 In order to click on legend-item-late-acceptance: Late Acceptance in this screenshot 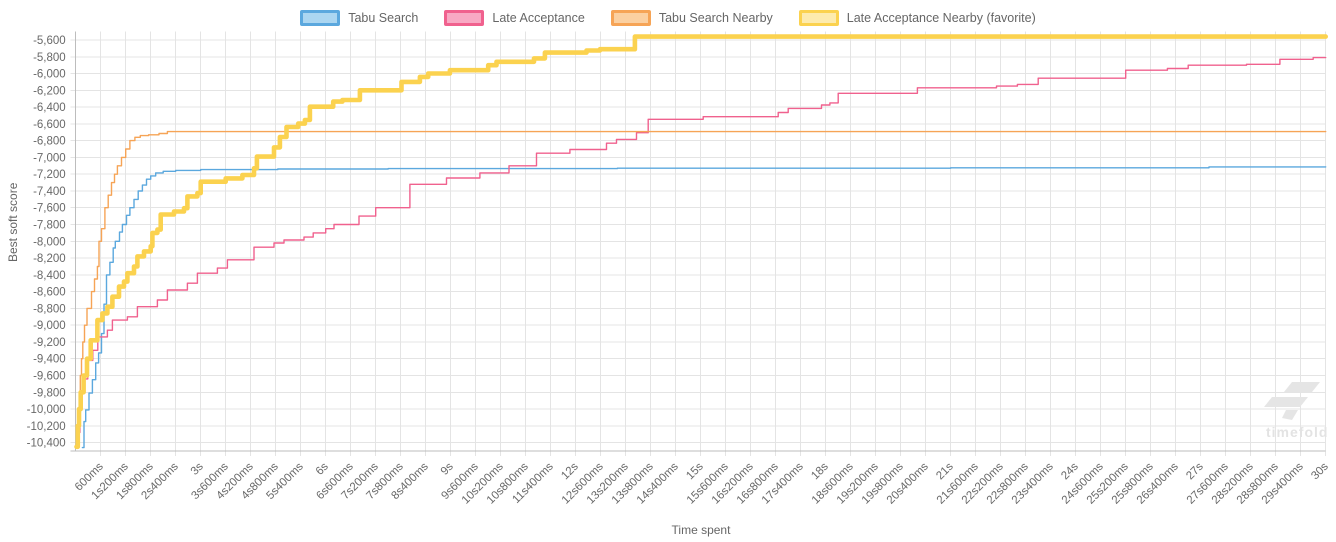, I will do `click(514, 18)`.